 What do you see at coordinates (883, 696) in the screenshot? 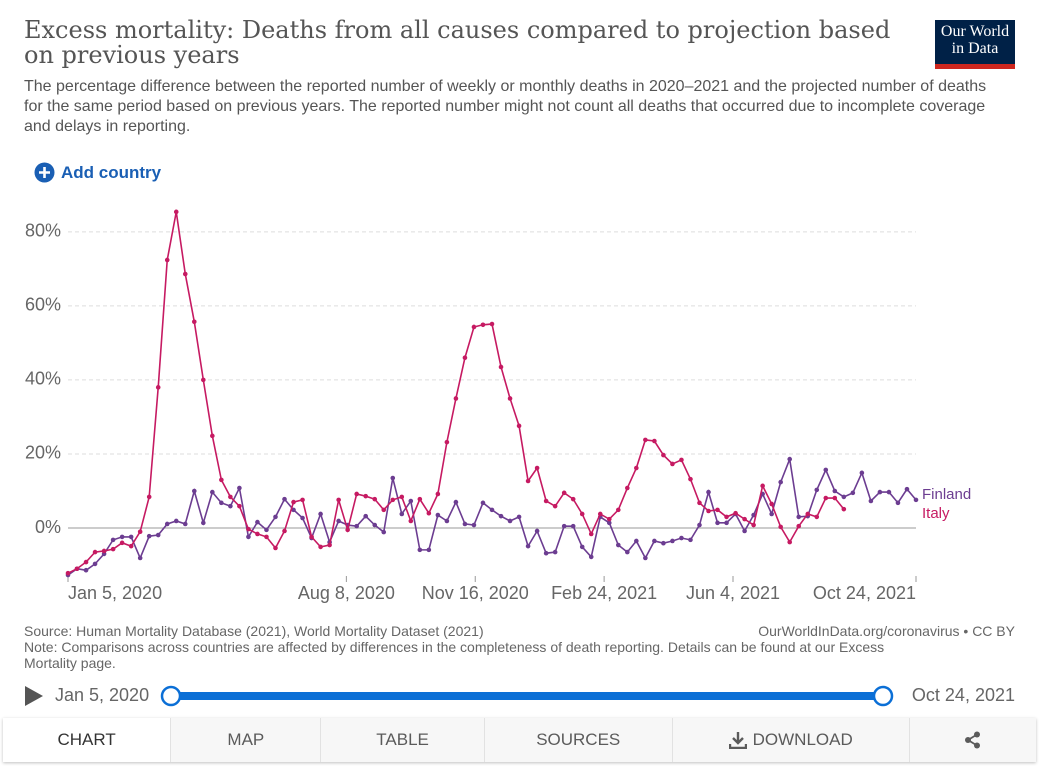
I see `timeline-end-handle` at bounding box center [883, 696].